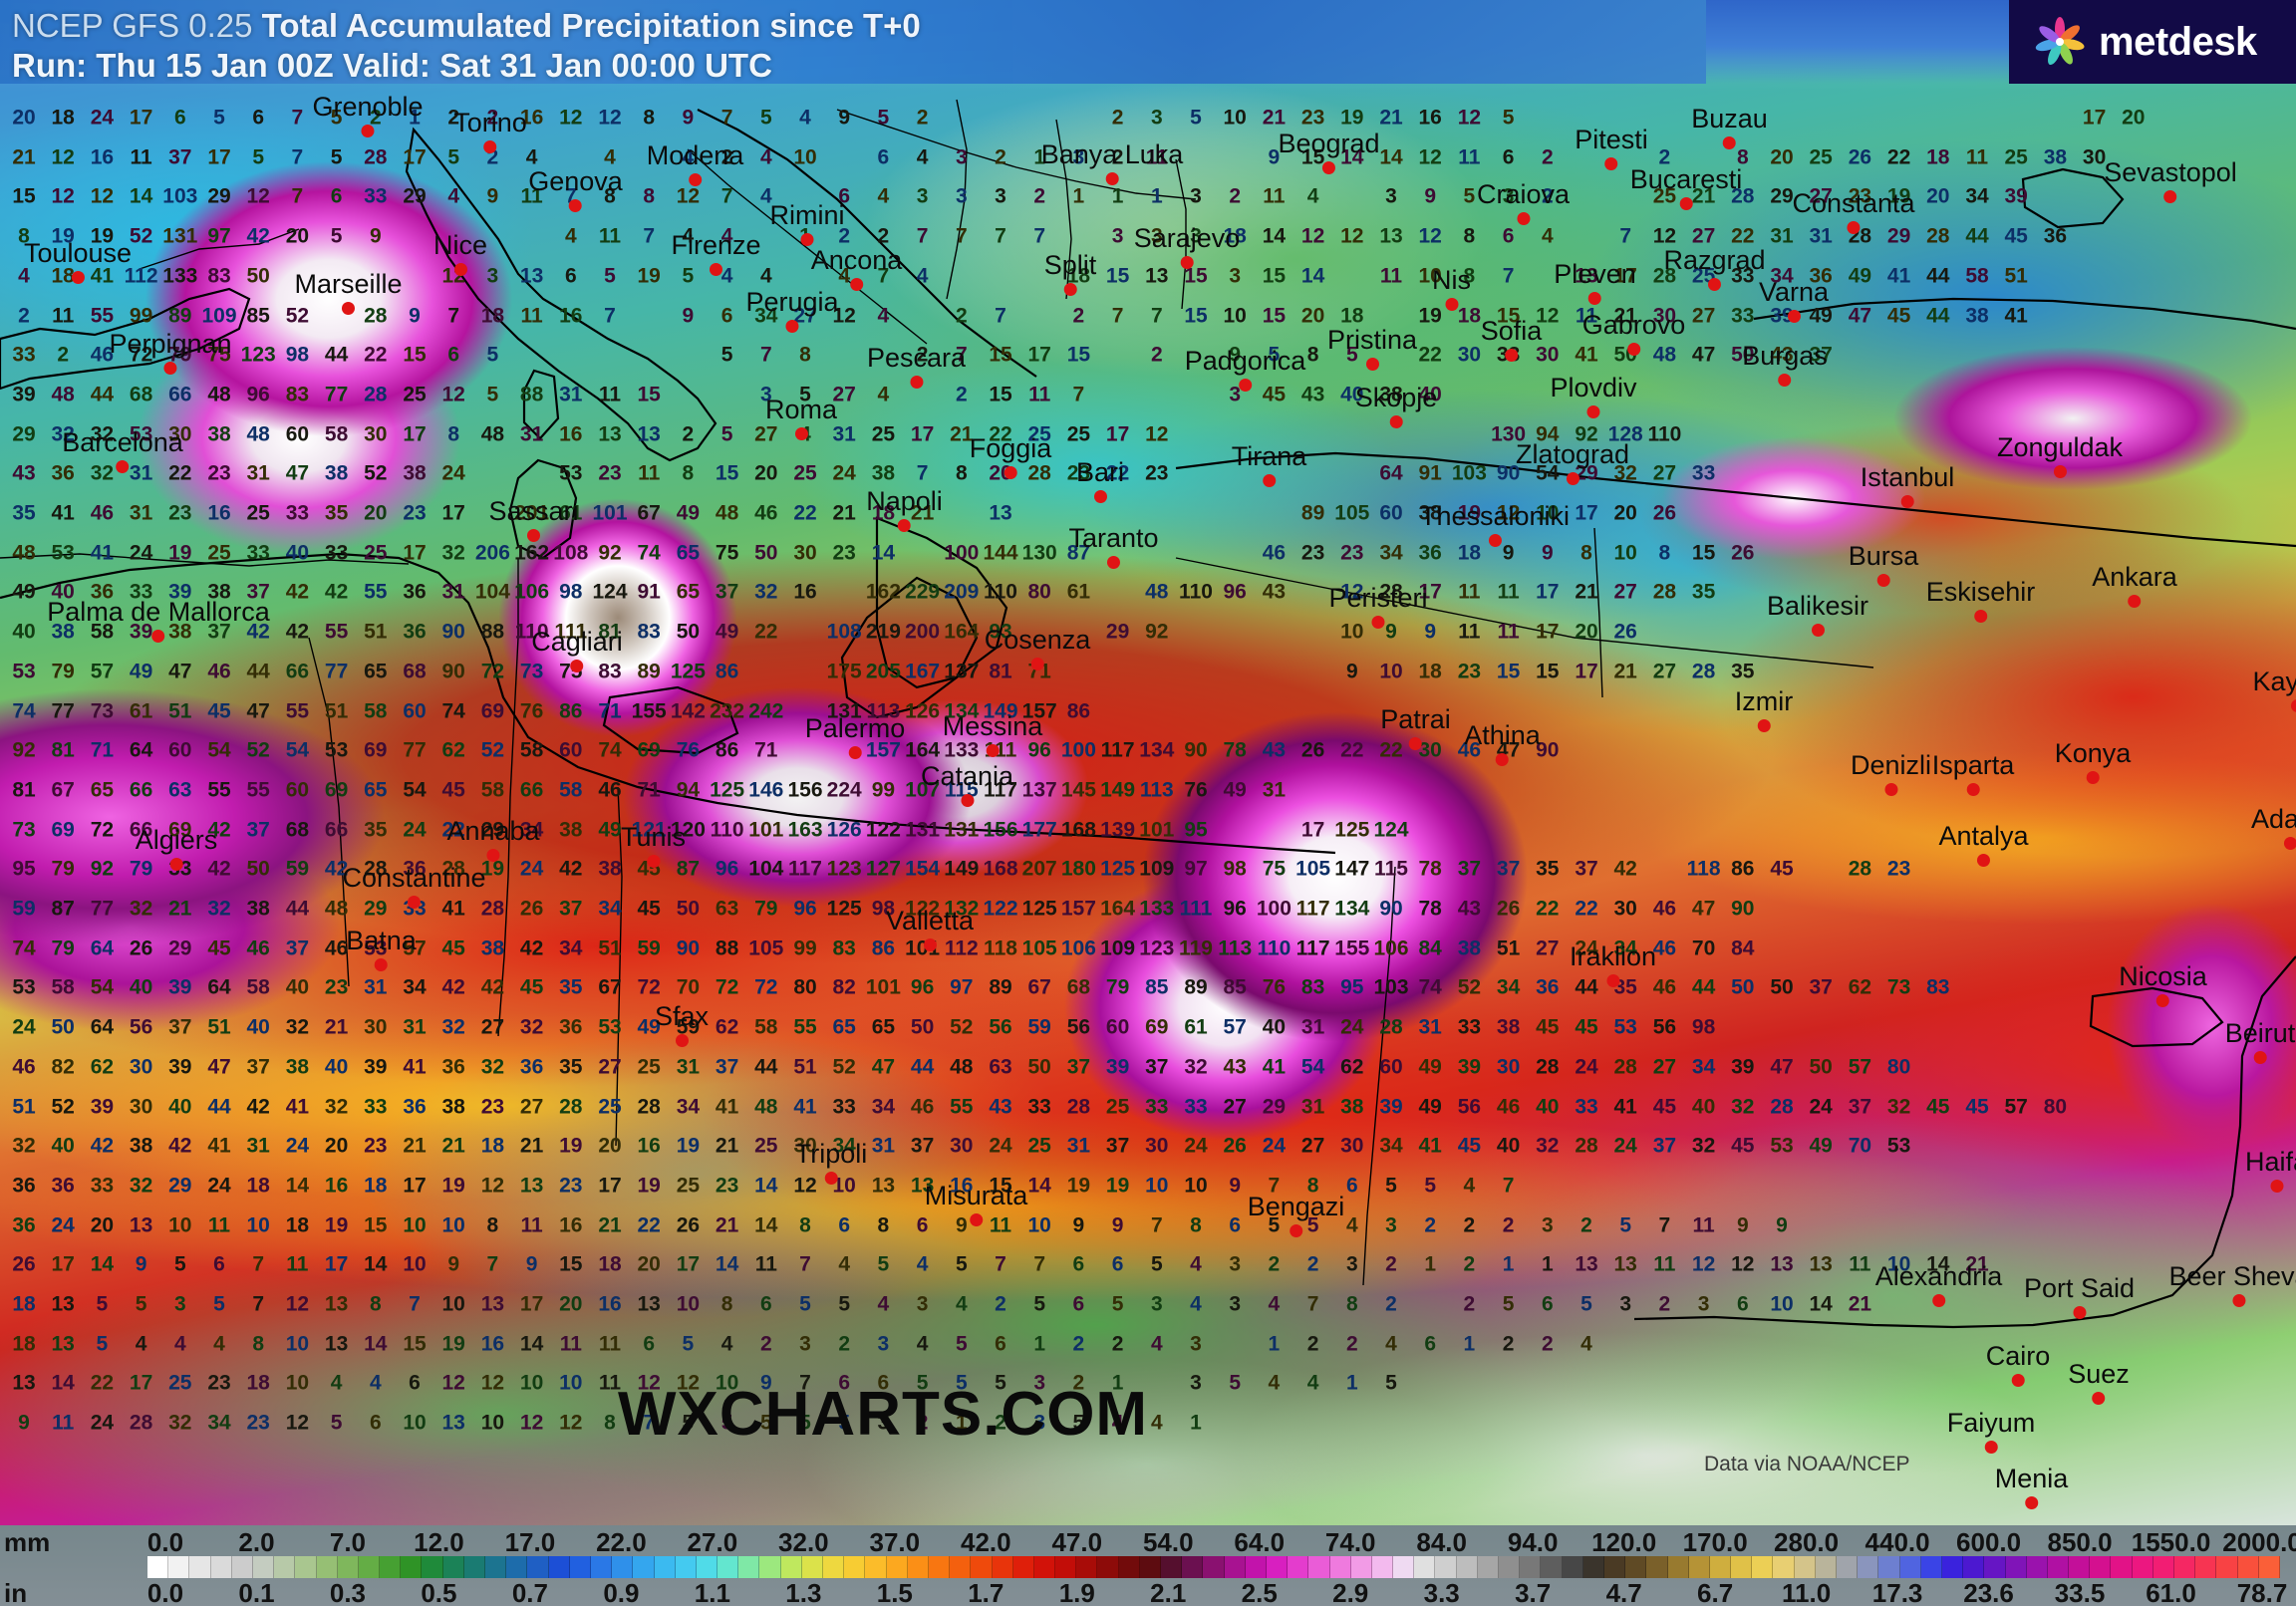  Describe the element at coordinates (141, 355) in the screenshot. I see `precip-value: 72` at that location.